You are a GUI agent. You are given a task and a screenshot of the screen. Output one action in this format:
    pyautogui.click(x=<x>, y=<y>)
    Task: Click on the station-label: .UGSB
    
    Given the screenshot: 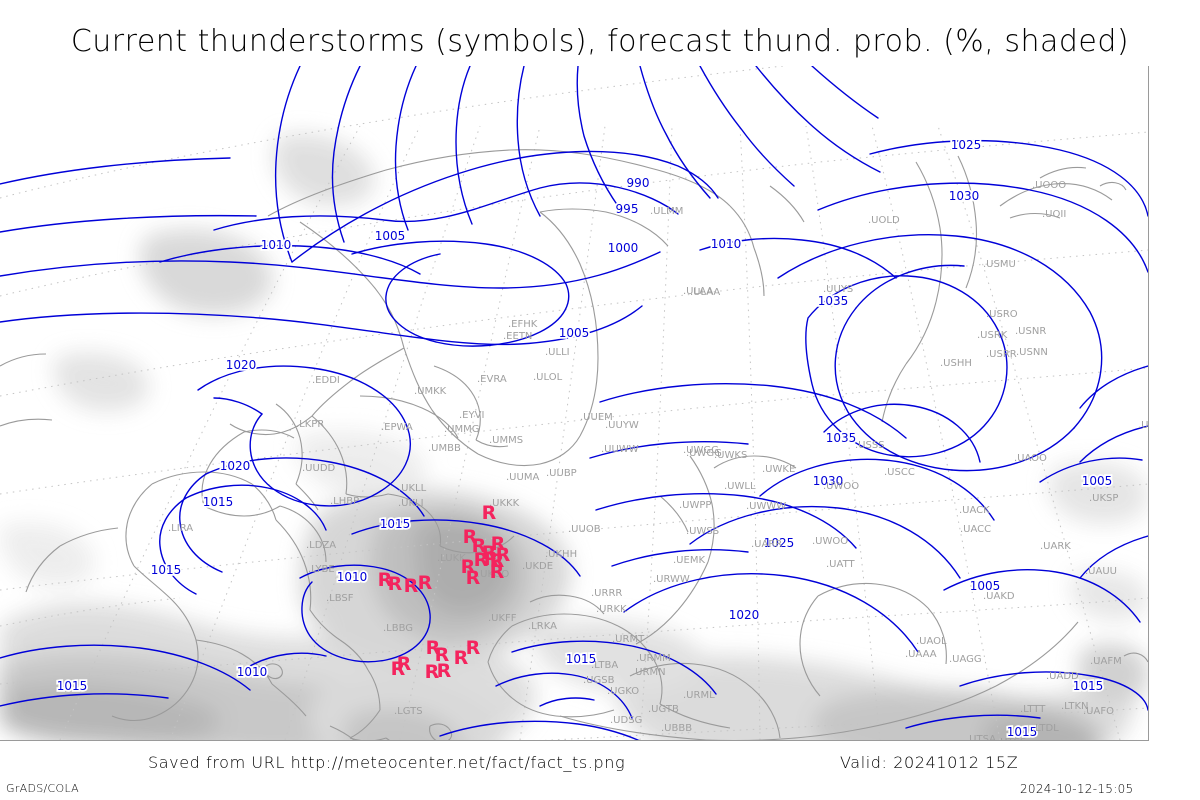 What is the action you would take?
    pyautogui.click(x=599, y=680)
    